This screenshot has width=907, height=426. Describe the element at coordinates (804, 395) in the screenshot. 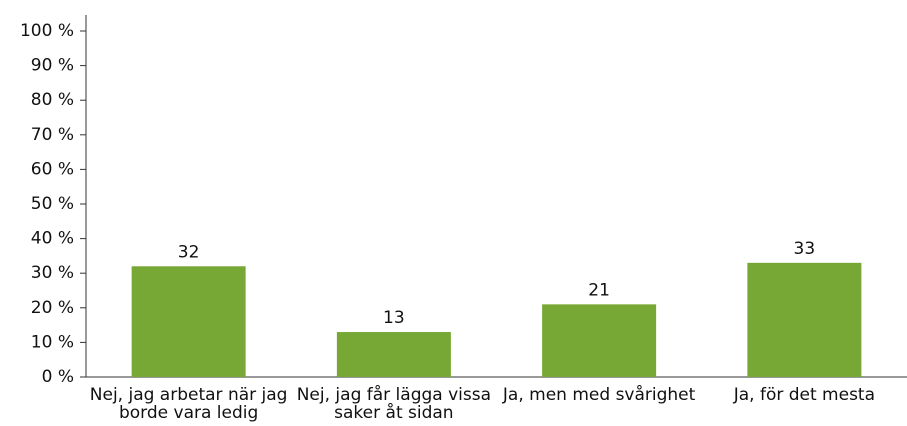

I see `x-tick-label: Ja, för det mesta` at that location.